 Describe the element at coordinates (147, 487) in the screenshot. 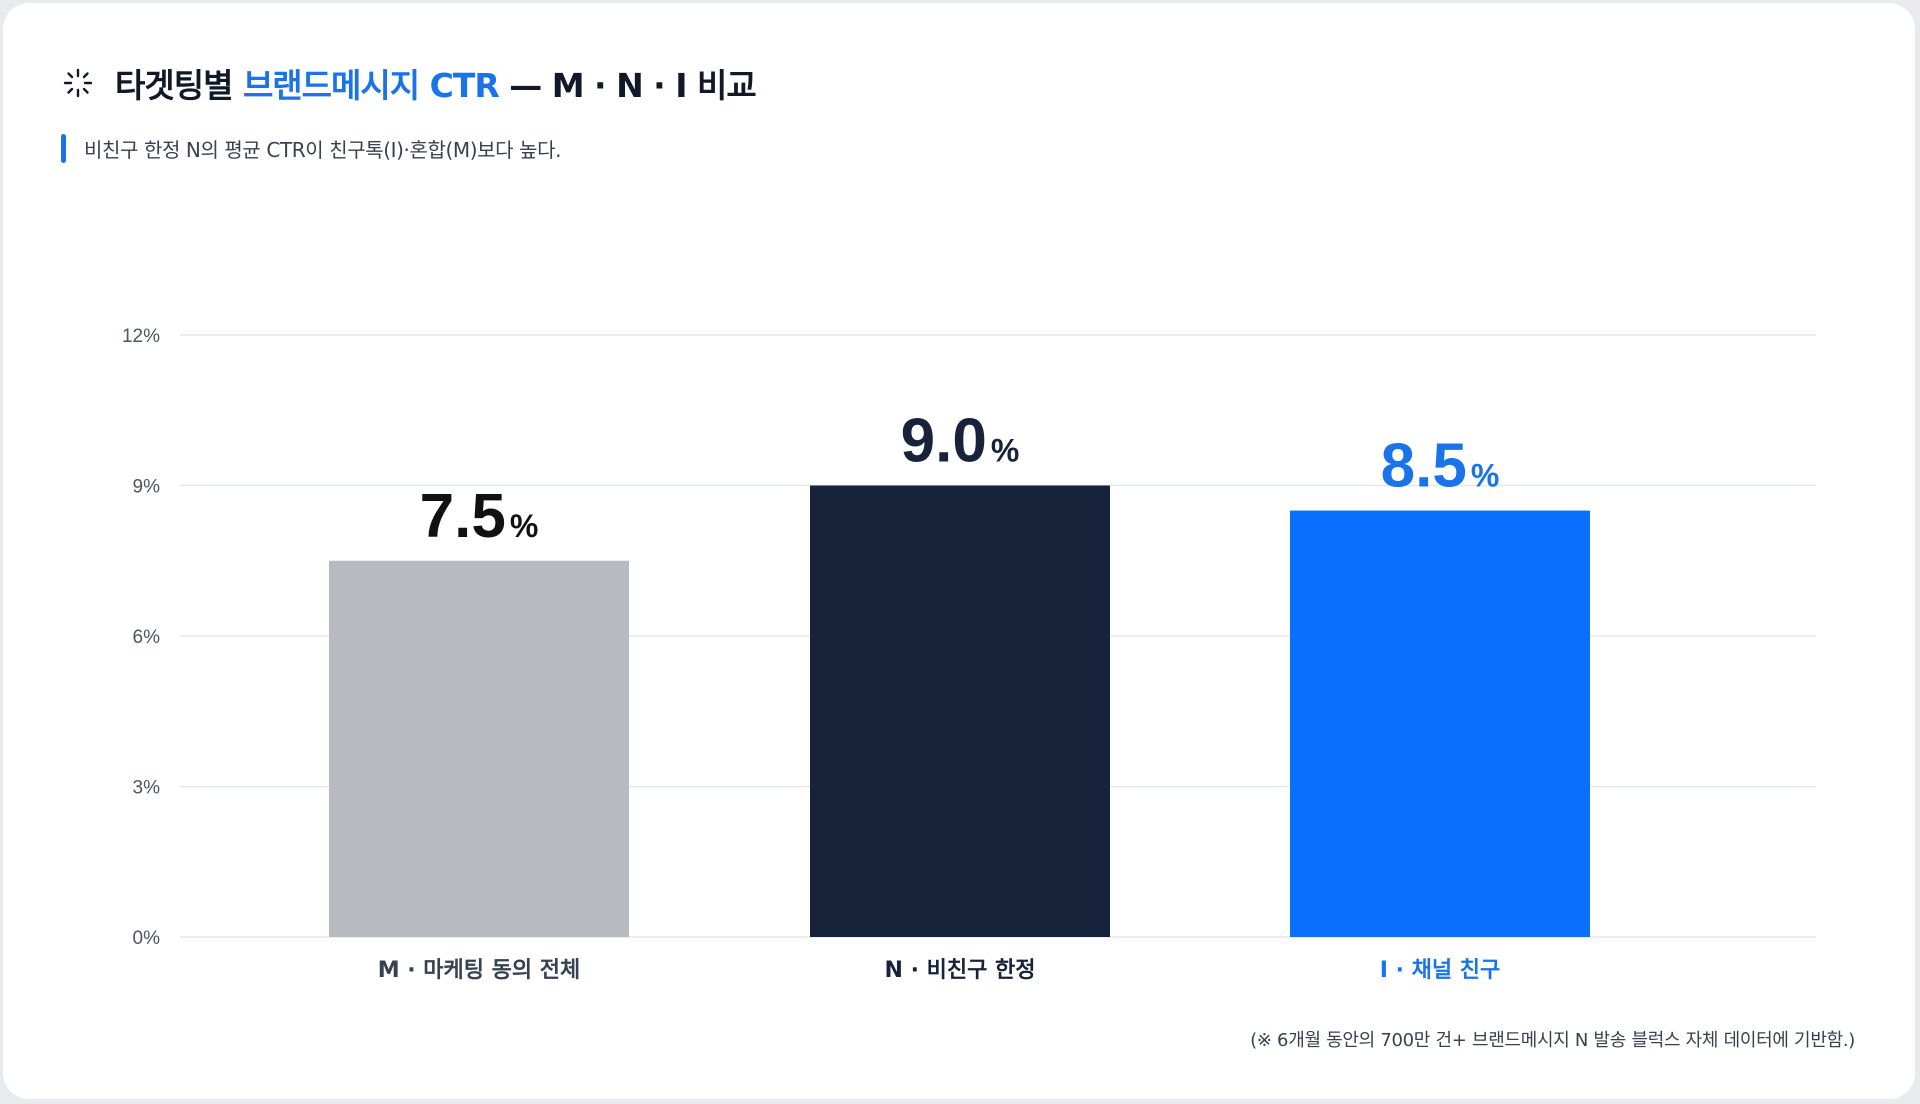

I see `y-tick-label: 9%` at that location.